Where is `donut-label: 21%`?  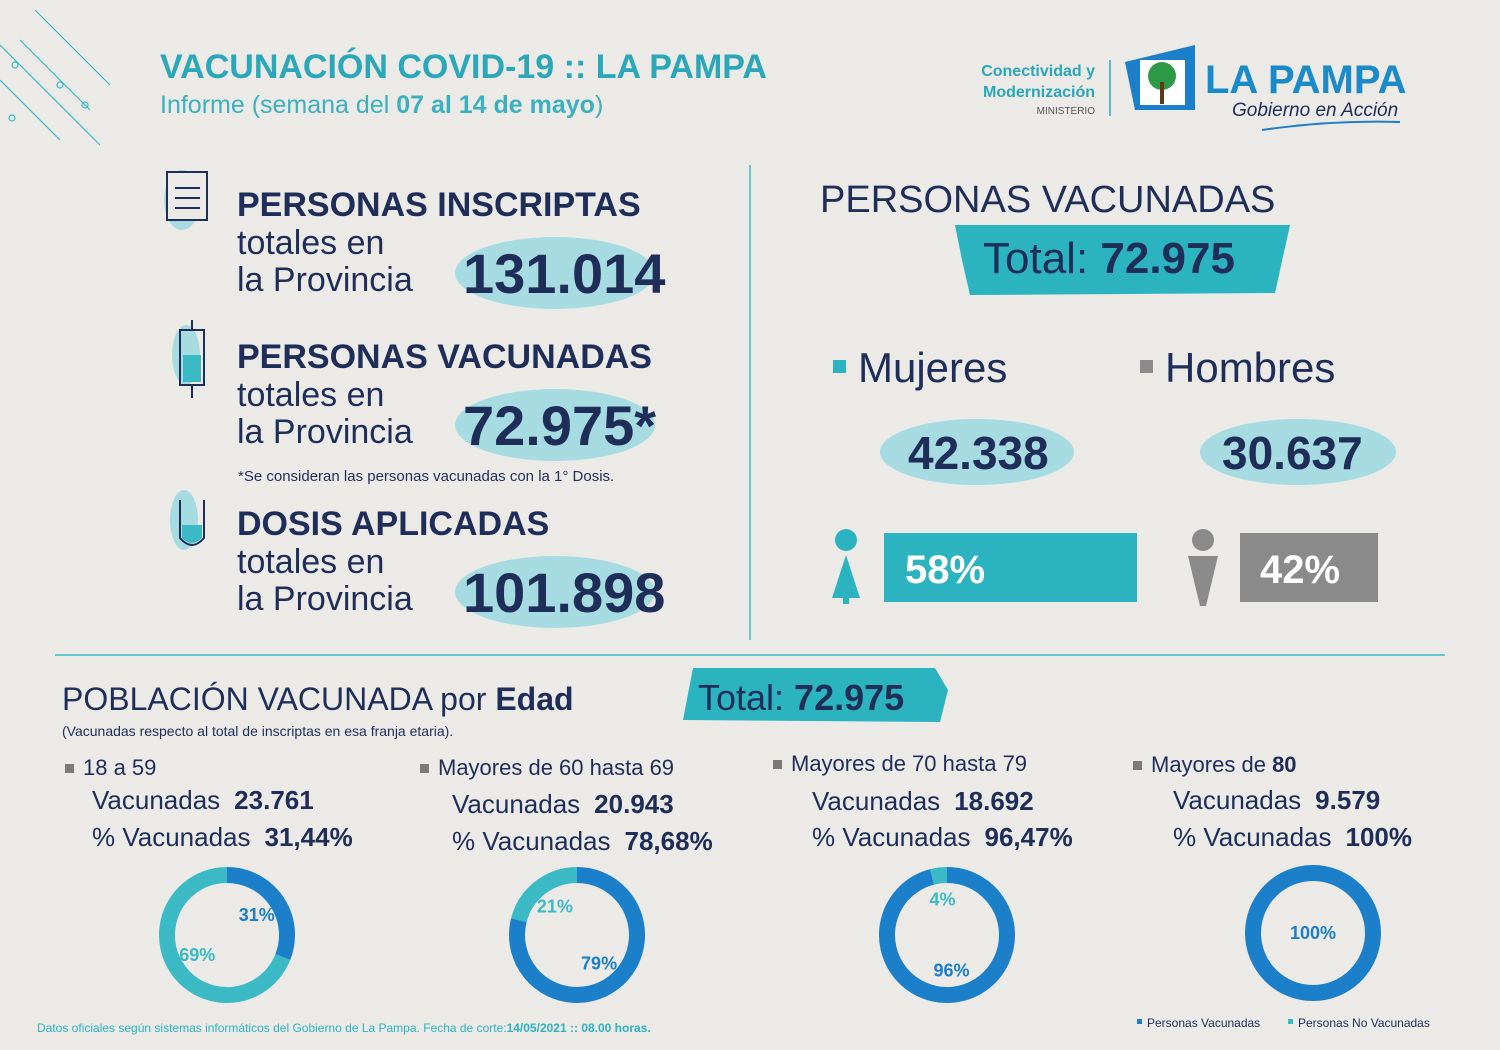 donut-label: 21% is located at coordinates (555, 907).